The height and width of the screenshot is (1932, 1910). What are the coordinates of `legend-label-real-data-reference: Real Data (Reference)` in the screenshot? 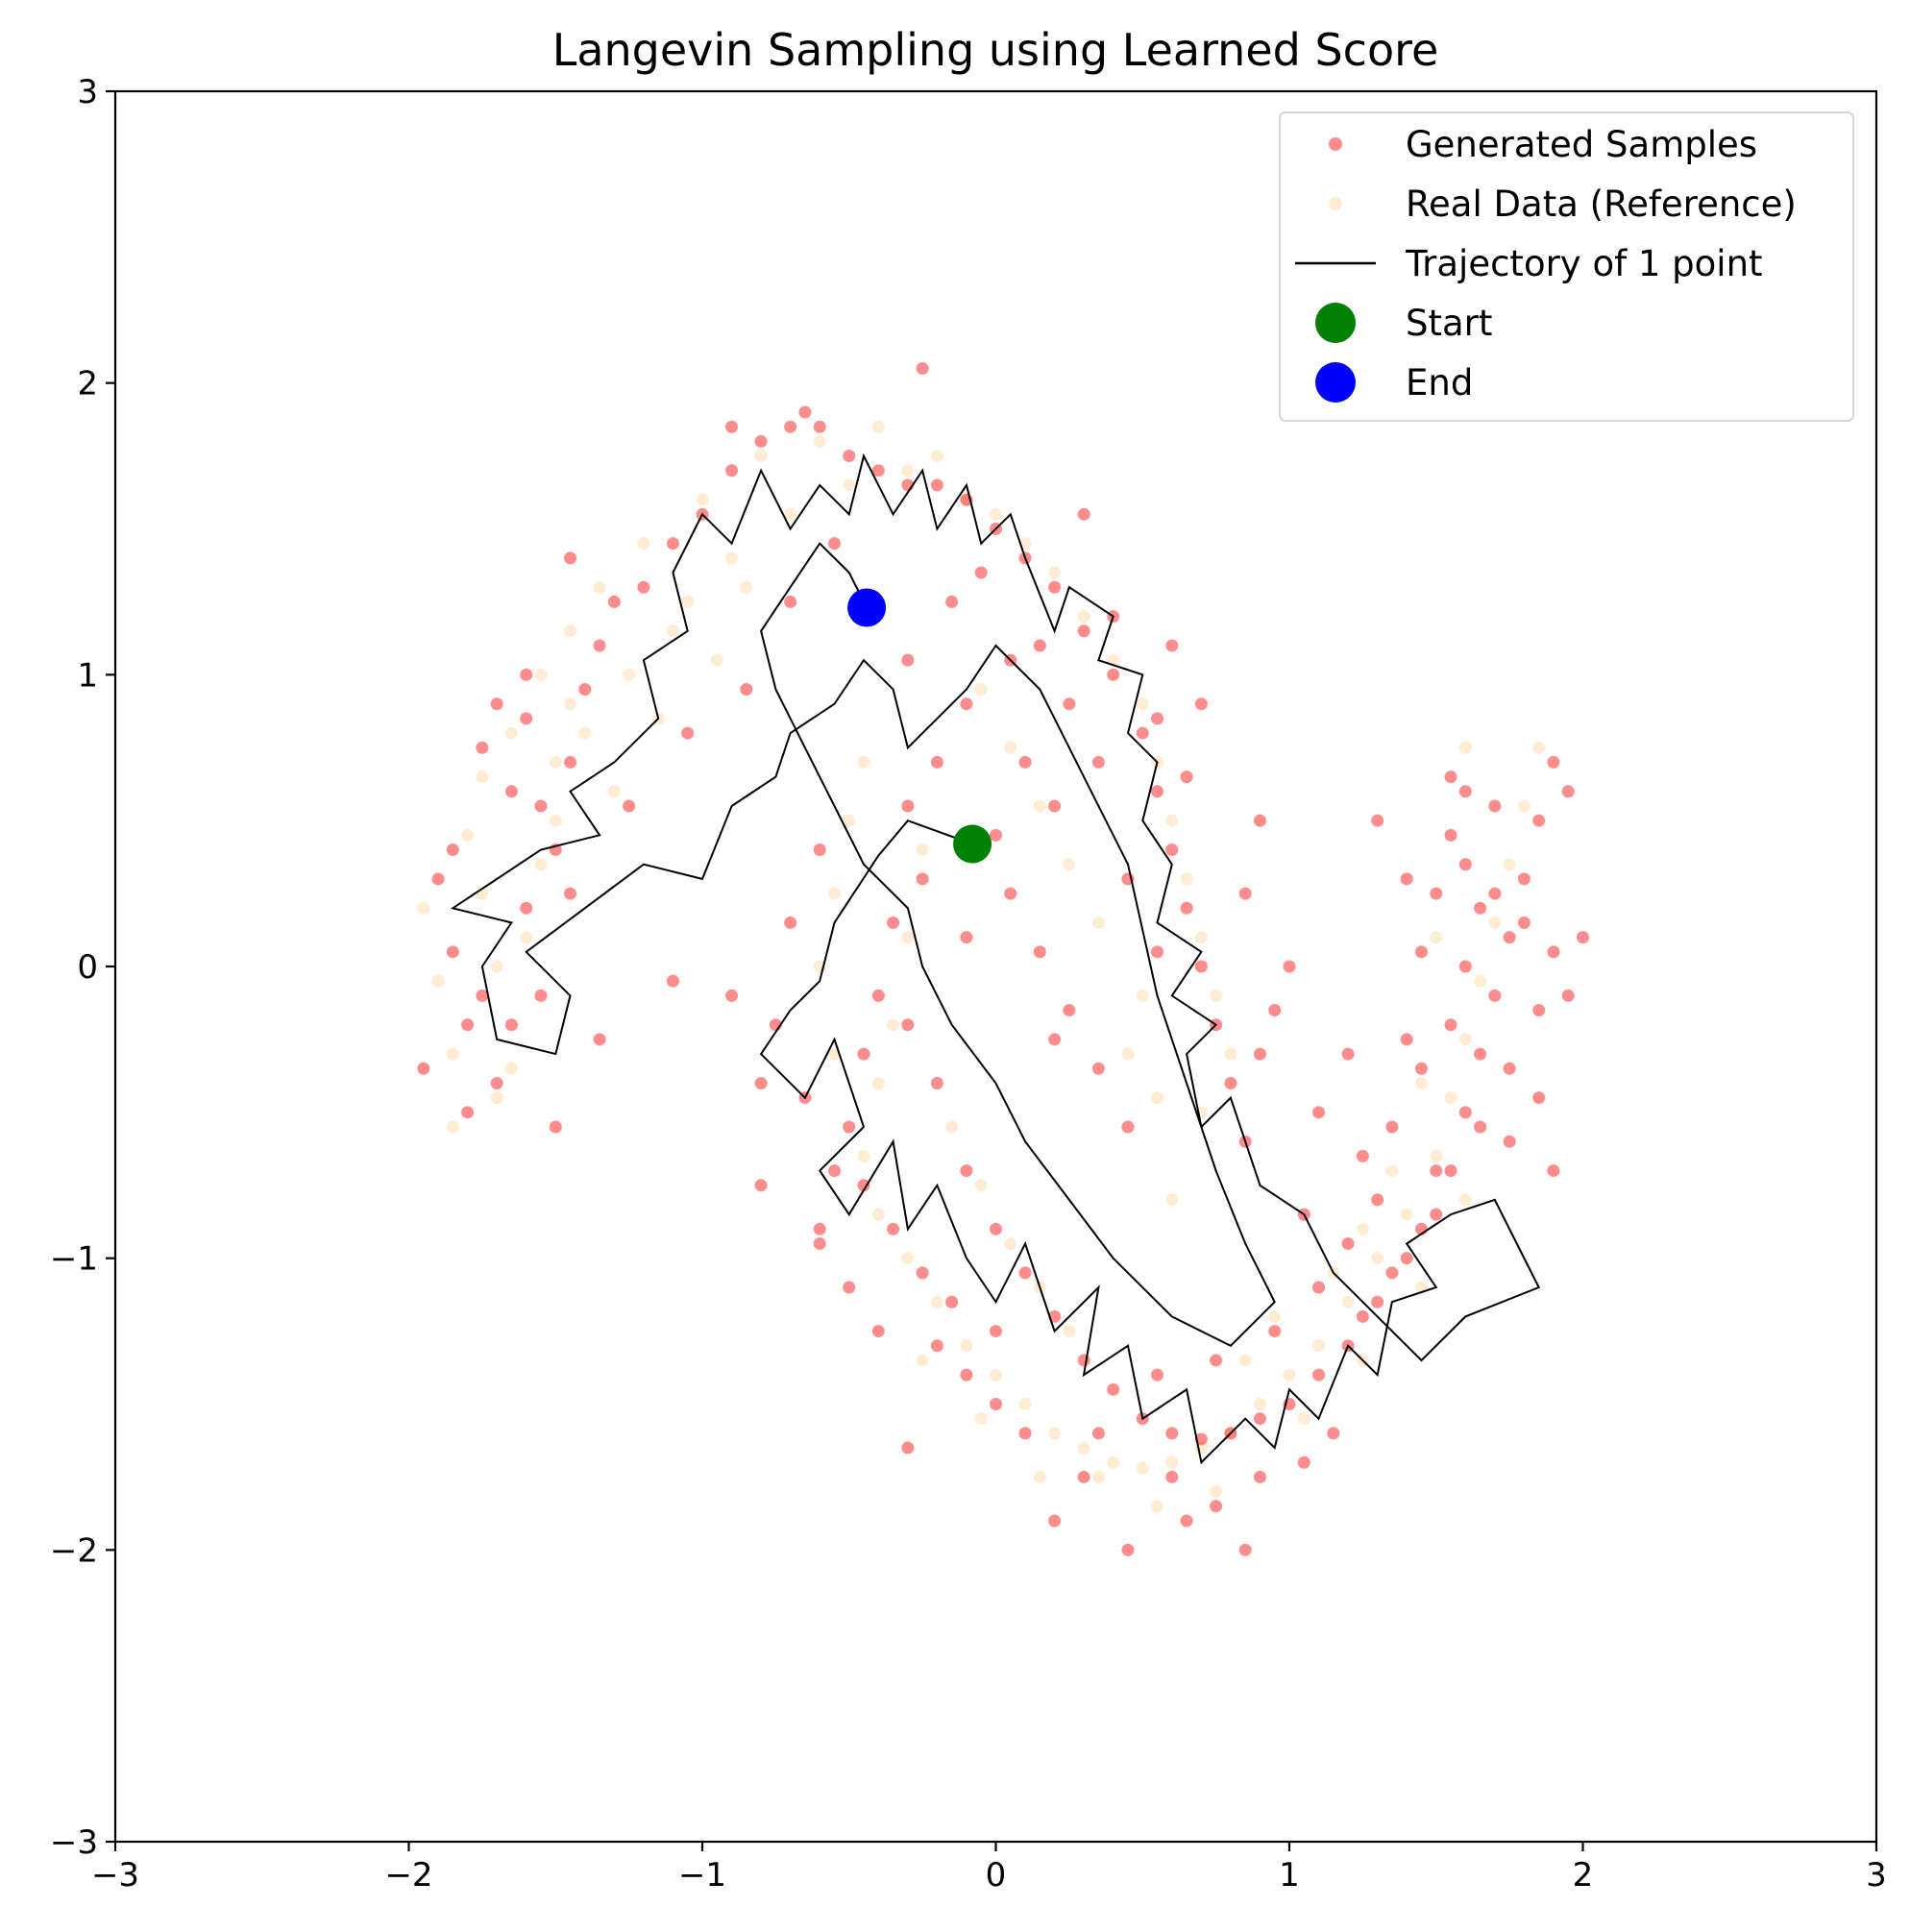 It's located at (1601, 204).